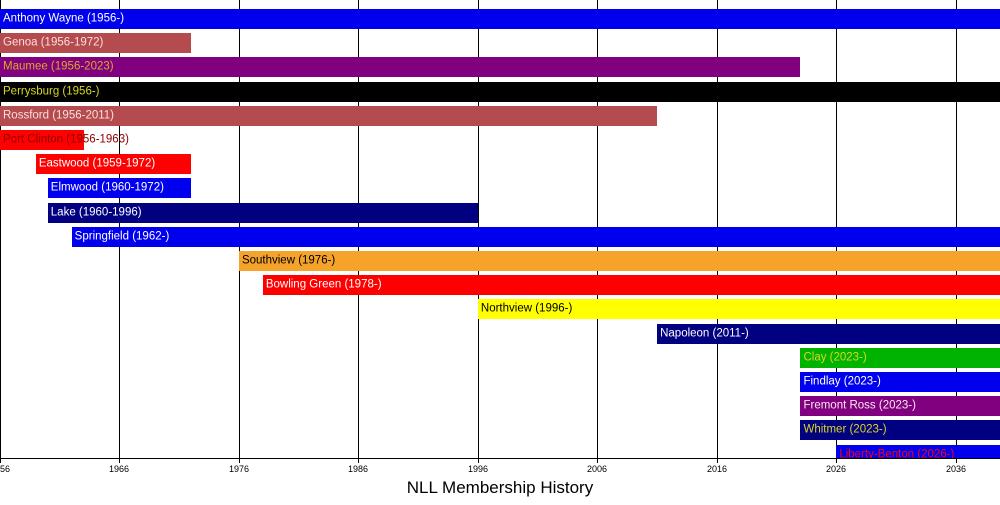 The width and height of the screenshot is (1000, 505). I want to click on tick-label-1956: 56, so click(5, 469).